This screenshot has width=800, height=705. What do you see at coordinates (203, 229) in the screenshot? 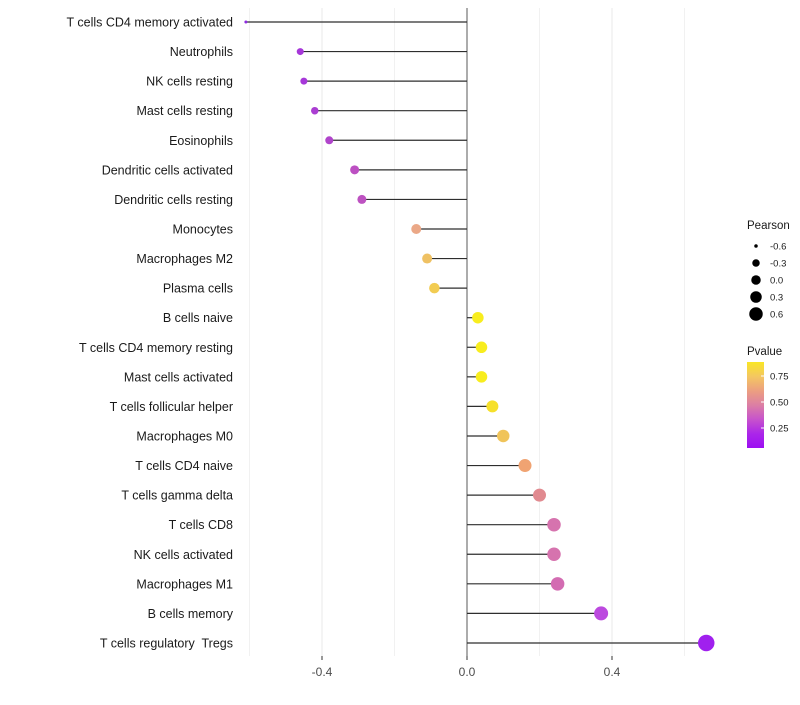
I see `category-label: Monocytes` at bounding box center [203, 229].